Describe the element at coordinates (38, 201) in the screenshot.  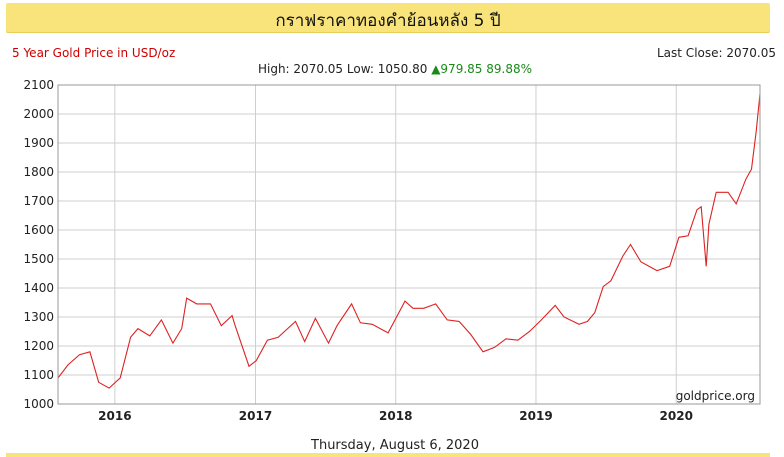
I see `y-tick-label: 1700` at that location.